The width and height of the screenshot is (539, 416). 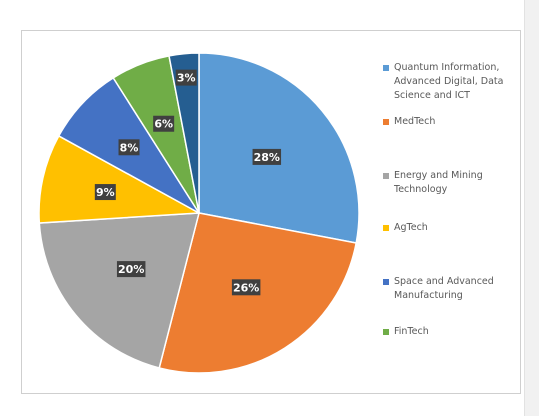 I want to click on data-label-text: 6%, so click(x=163, y=124).